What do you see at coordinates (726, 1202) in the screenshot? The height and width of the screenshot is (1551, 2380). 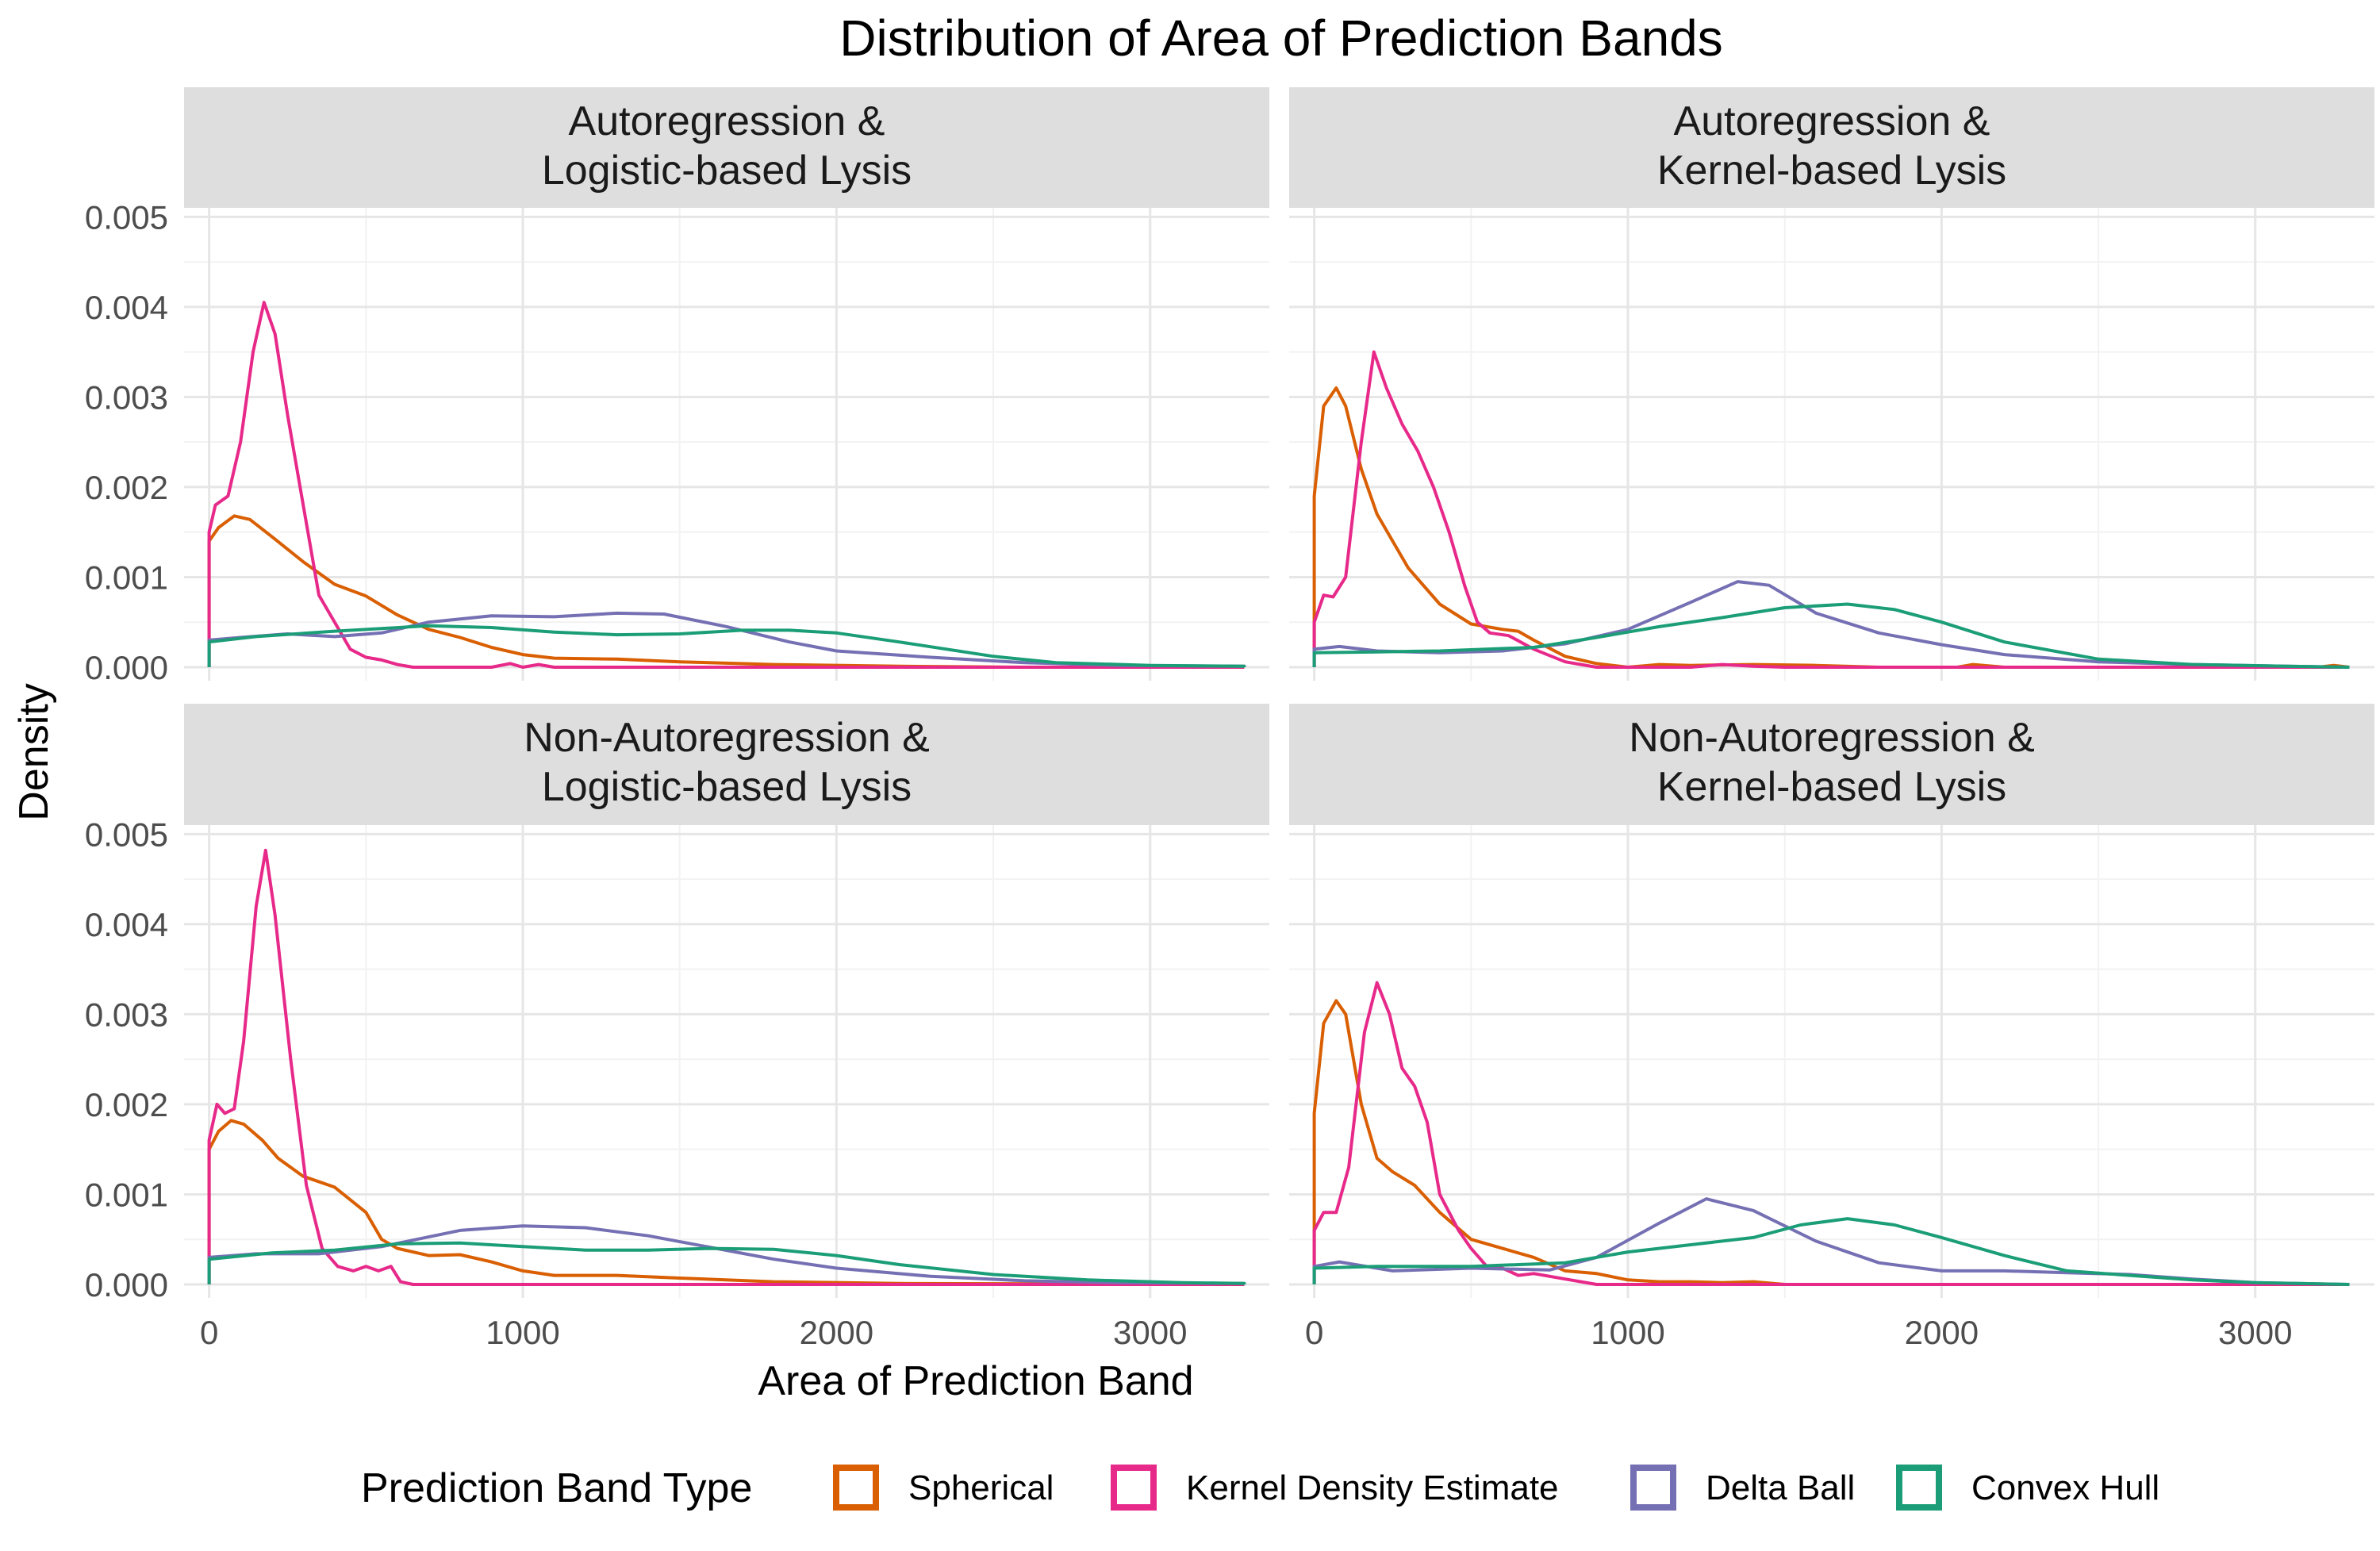 I see `series-line-3-spherical` at bounding box center [726, 1202].